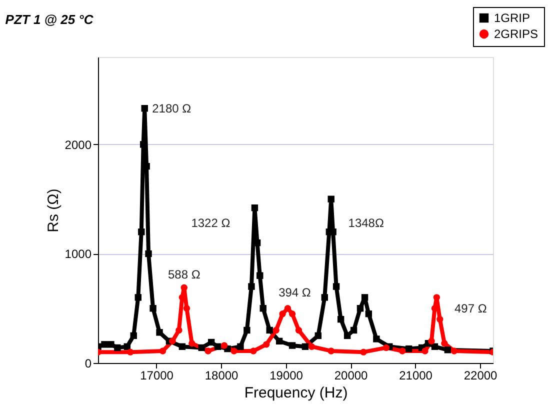 The width and height of the screenshot is (548, 408). I want to click on annotation: 588 Ω, so click(184, 275).